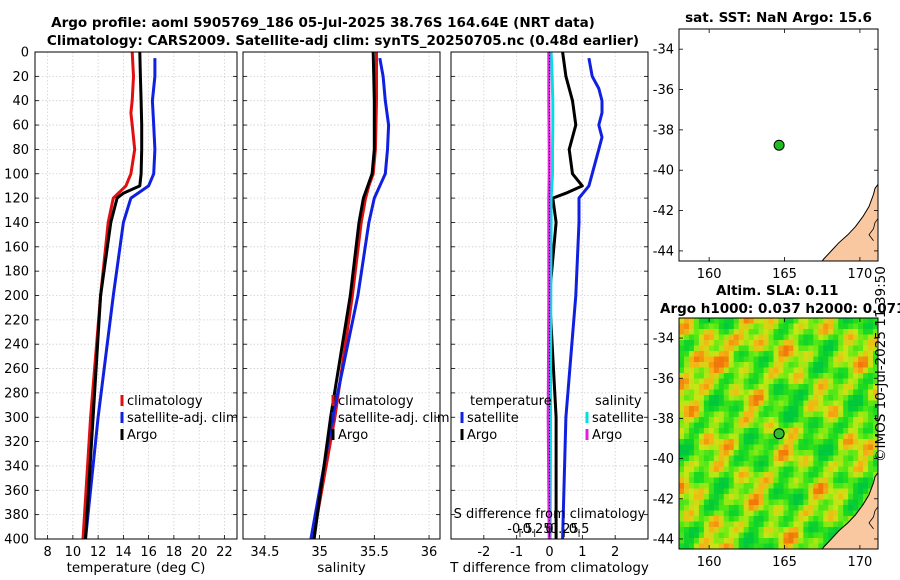 The height and width of the screenshot is (580, 900). Describe the element at coordinates (123, 552) in the screenshot. I see `temperature-x-tick-label: 14` at that location.